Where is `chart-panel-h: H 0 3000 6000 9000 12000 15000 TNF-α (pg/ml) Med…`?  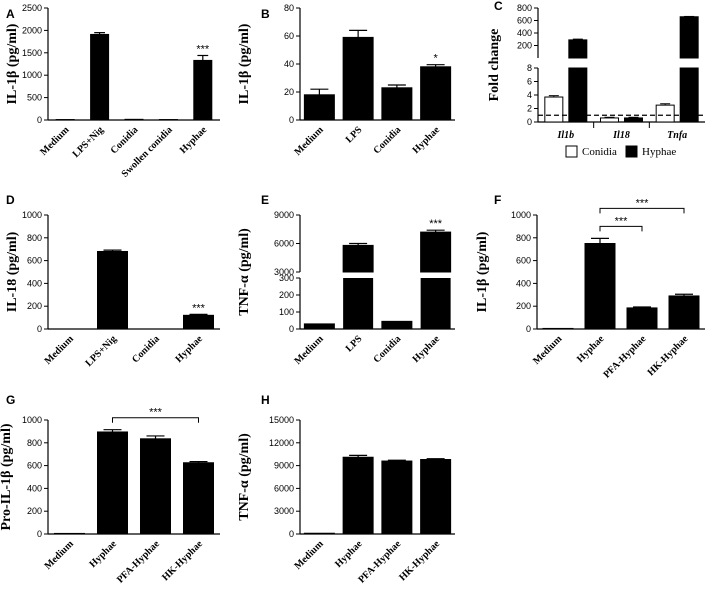 chart-panel-h: H 0 3000 6000 9000 12000 15000 TNF-α (pg/ml) Med… is located at coordinates (346, 489).